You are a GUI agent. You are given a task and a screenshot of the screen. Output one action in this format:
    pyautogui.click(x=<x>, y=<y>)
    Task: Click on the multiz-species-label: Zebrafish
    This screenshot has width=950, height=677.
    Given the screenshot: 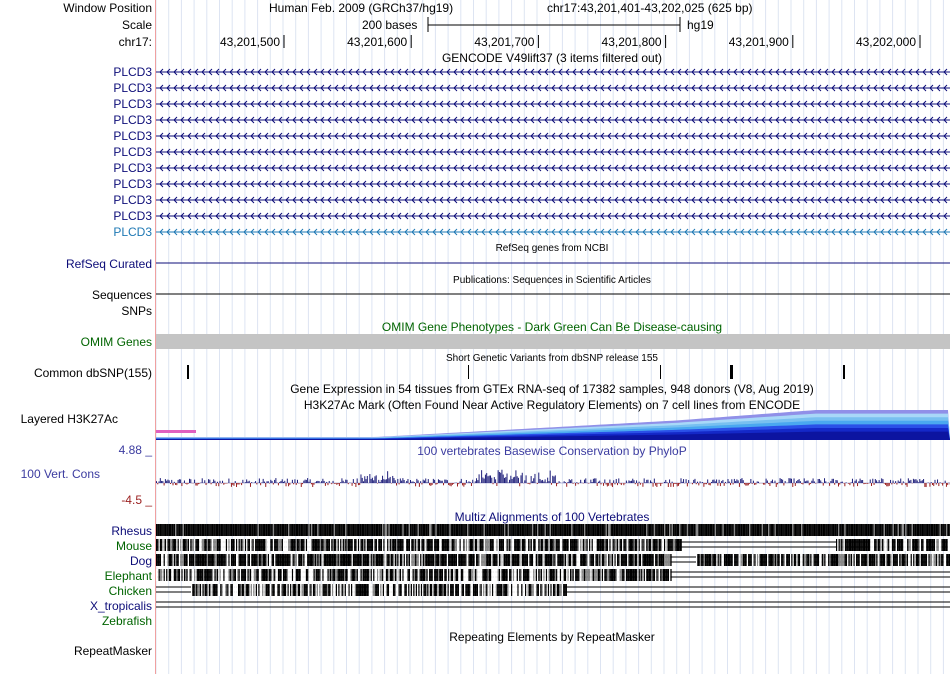 What is the action you would take?
    pyautogui.click(x=127, y=621)
    